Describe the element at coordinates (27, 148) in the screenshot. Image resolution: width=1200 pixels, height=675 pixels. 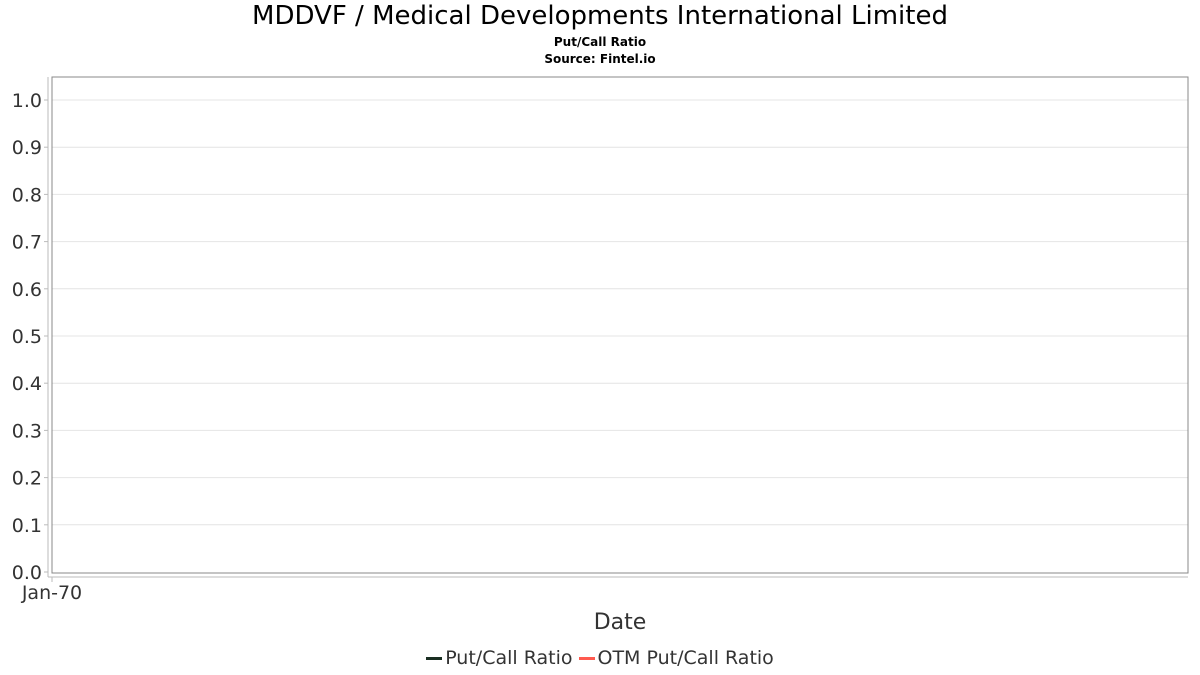
I see `y-tick-label: 0.9` at that location.